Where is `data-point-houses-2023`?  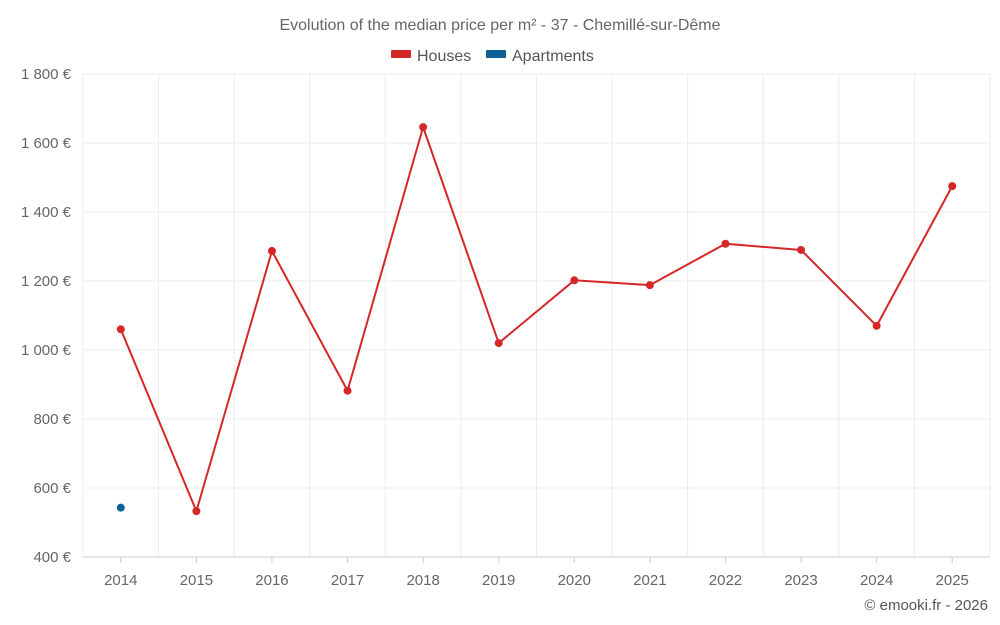 data-point-houses-2023 is located at coordinates (801, 249).